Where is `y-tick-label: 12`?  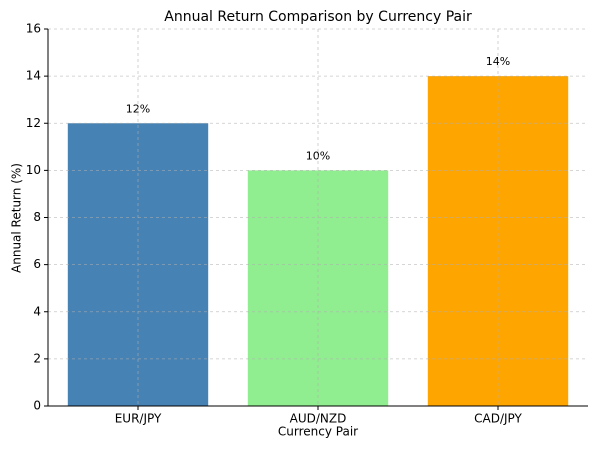 y-tick-label: 12 is located at coordinates (33, 123).